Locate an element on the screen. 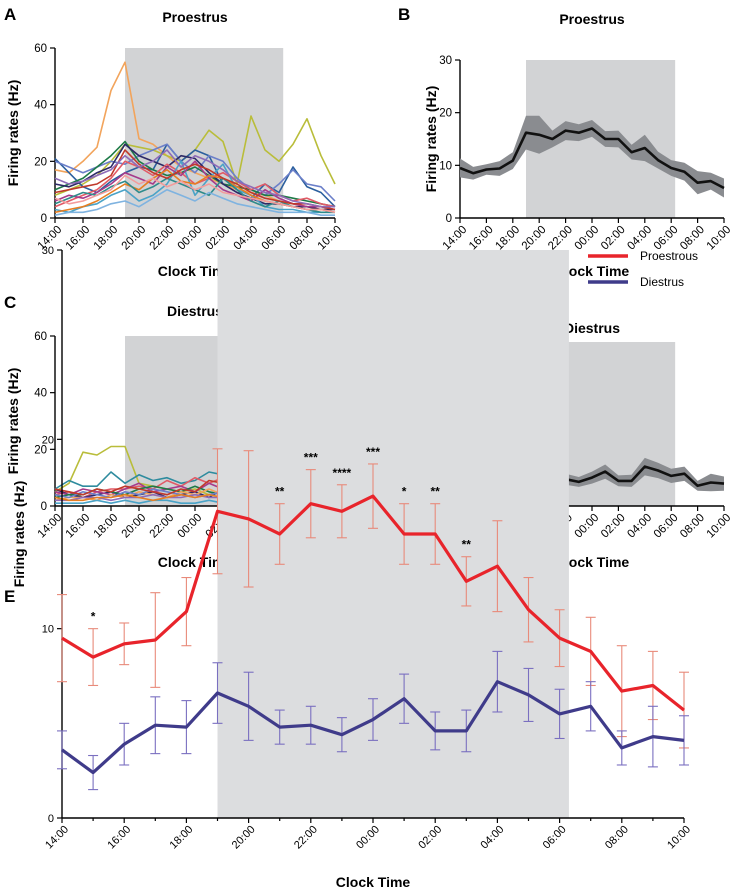 The height and width of the screenshot is (893, 748). panel-letter: A is located at coordinates (10, 14).